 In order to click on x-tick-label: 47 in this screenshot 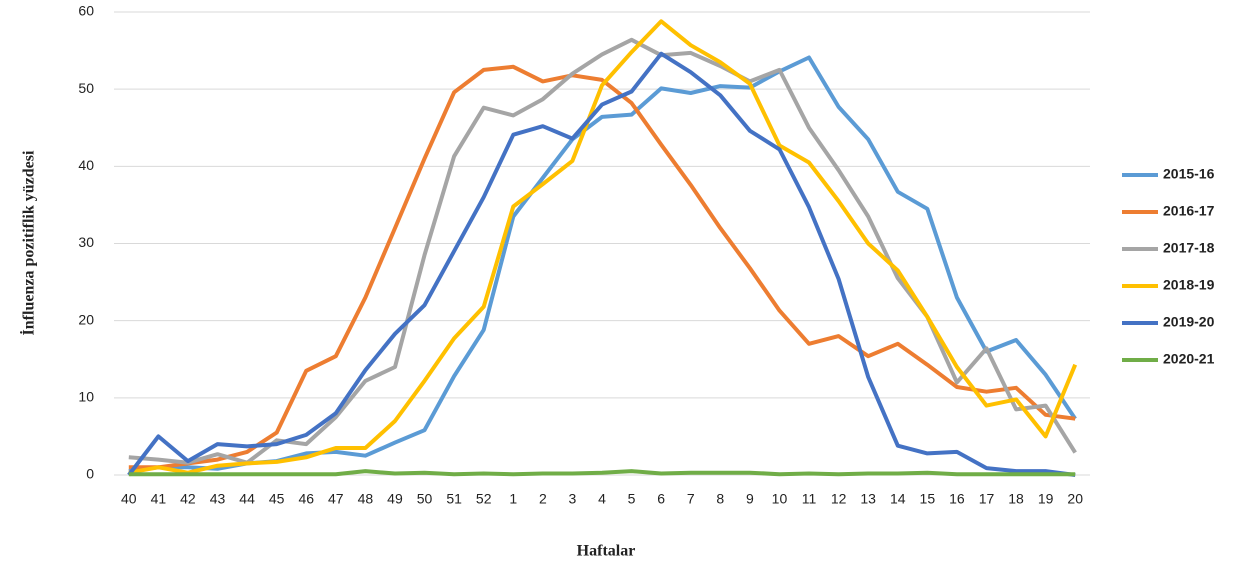, I will do `click(336, 499)`.